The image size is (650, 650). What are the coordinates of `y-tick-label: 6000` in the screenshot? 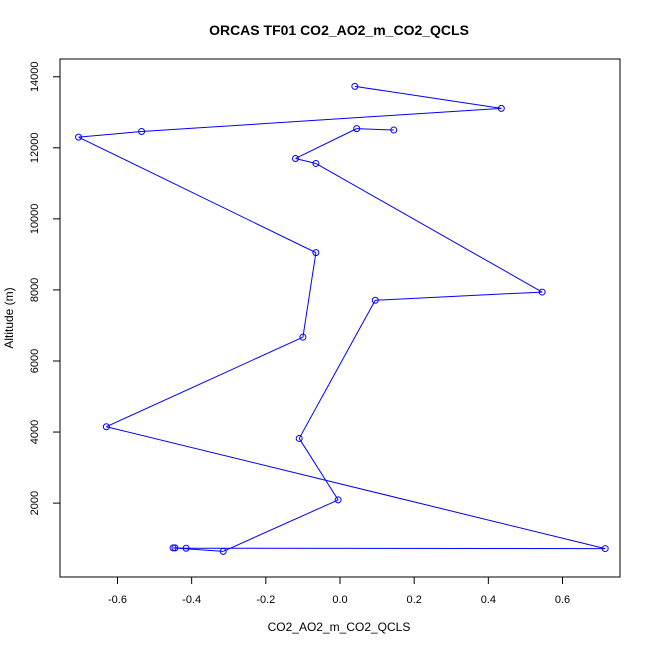 It's located at (35, 361).